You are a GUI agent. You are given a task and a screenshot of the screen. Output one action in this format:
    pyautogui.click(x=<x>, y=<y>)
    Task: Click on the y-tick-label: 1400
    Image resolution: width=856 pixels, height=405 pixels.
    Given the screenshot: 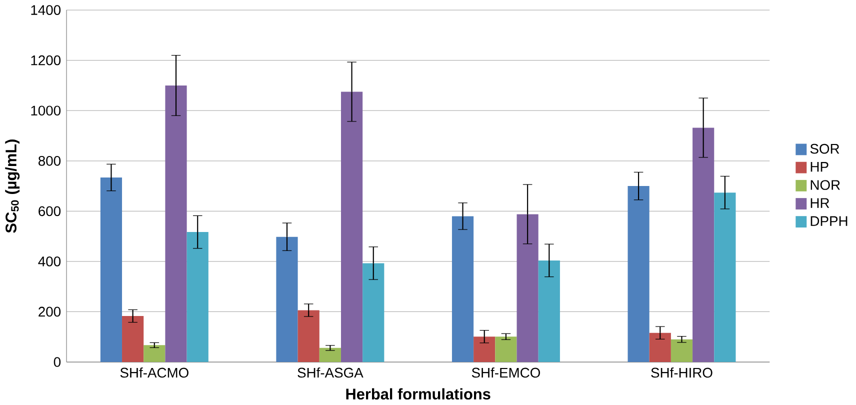 What is the action you would take?
    pyautogui.click(x=46, y=10)
    